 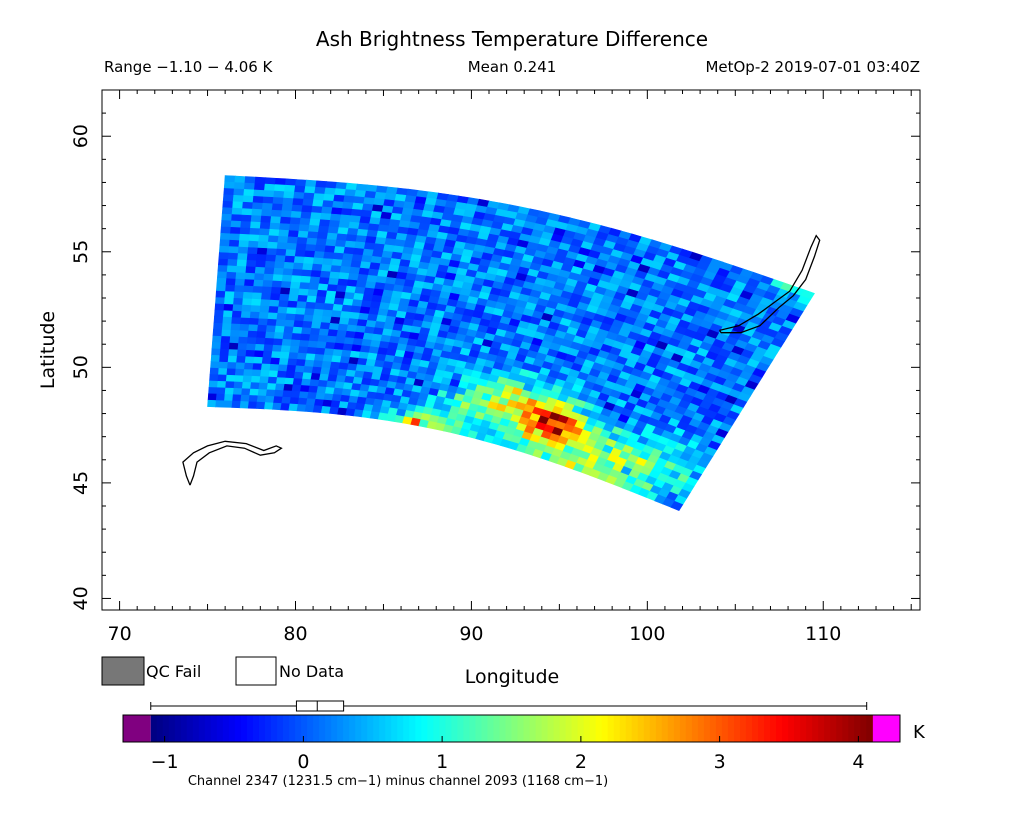 I want to click on x-tick-label: 100, so click(x=647, y=634).